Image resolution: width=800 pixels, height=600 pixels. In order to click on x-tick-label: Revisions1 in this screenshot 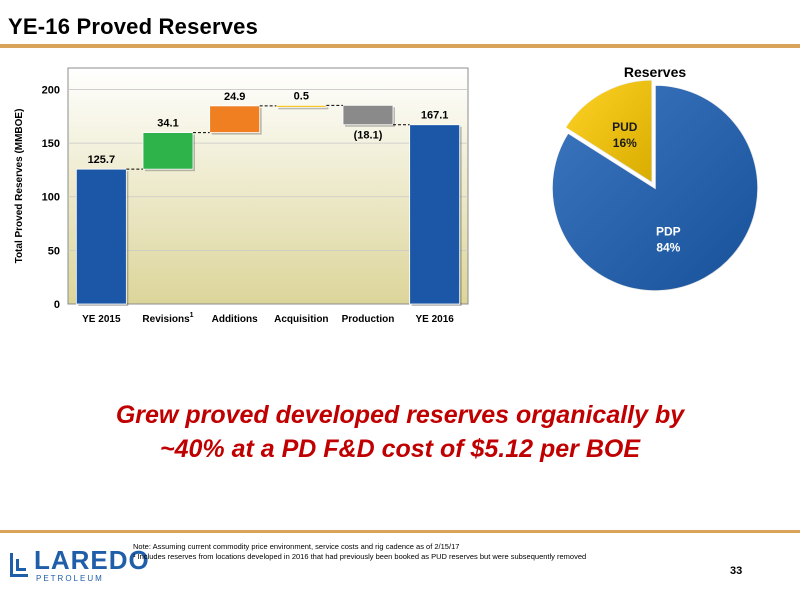, I will do `click(167, 318)`.